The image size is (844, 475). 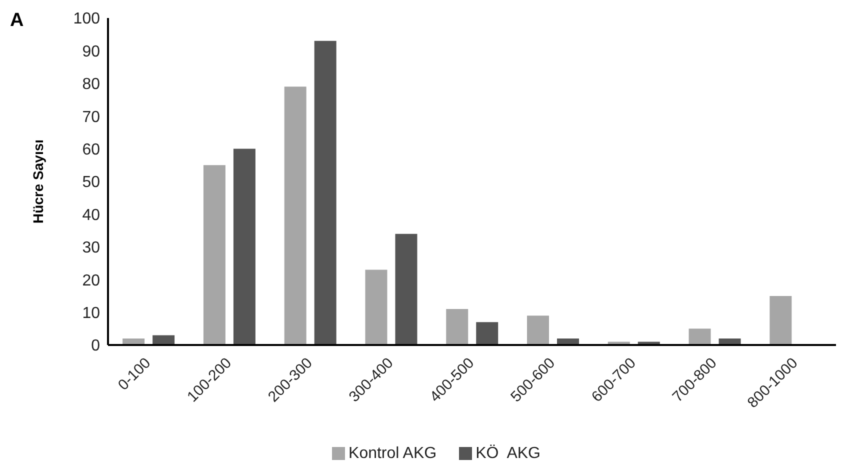 I want to click on y-tick-label: 80, so click(x=91, y=85).